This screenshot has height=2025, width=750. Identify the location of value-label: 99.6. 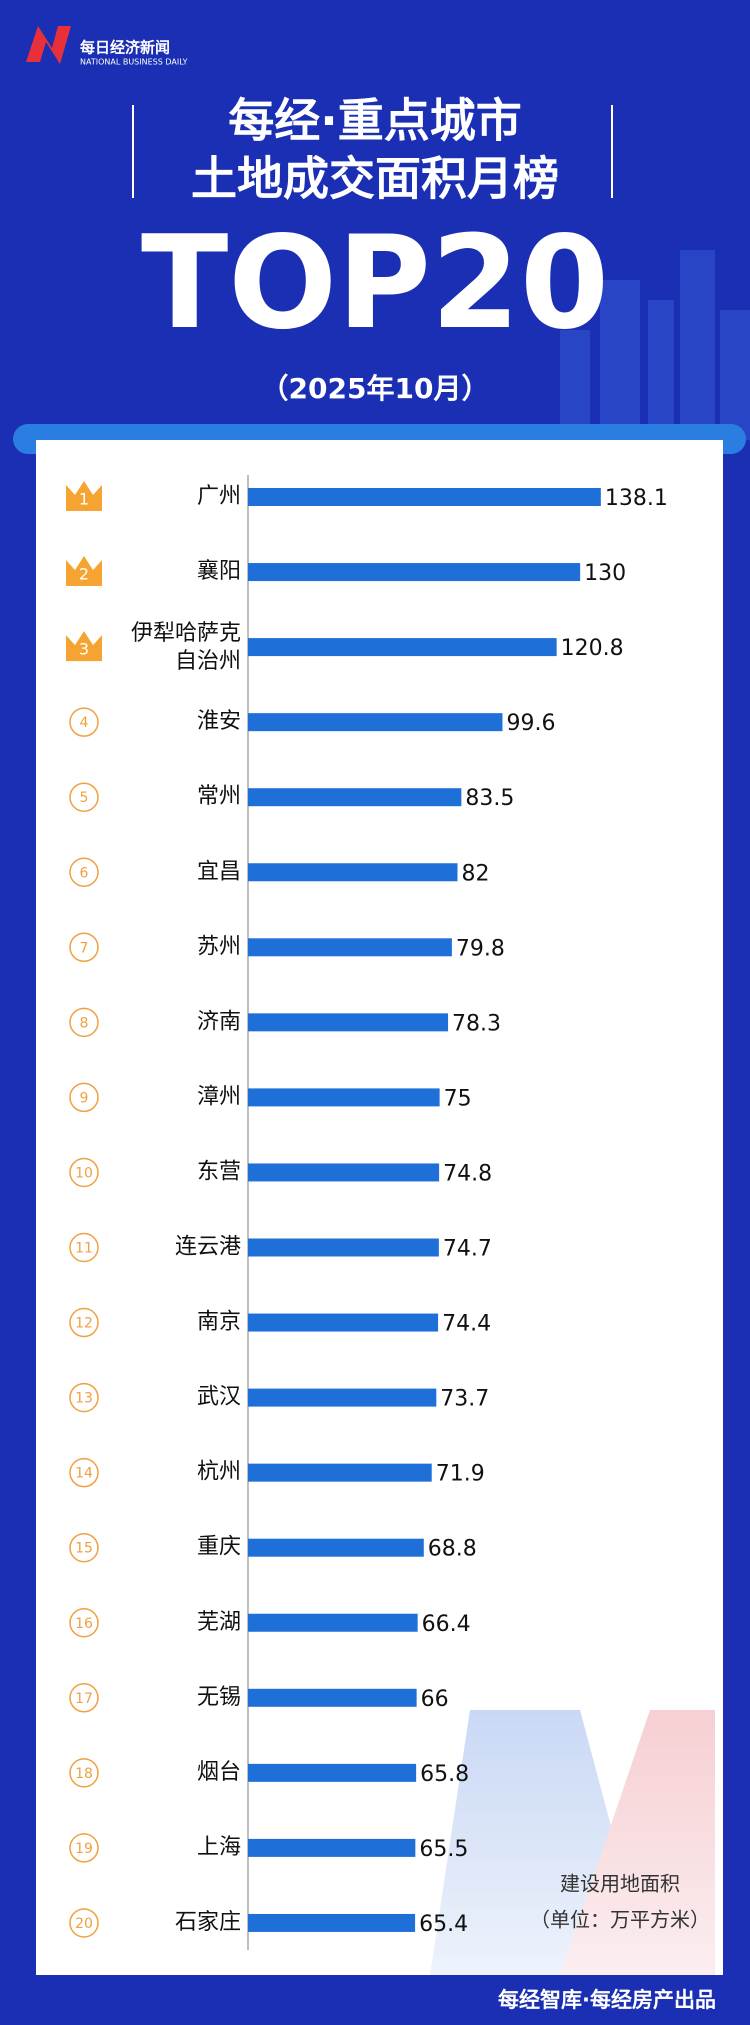
(530, 723).